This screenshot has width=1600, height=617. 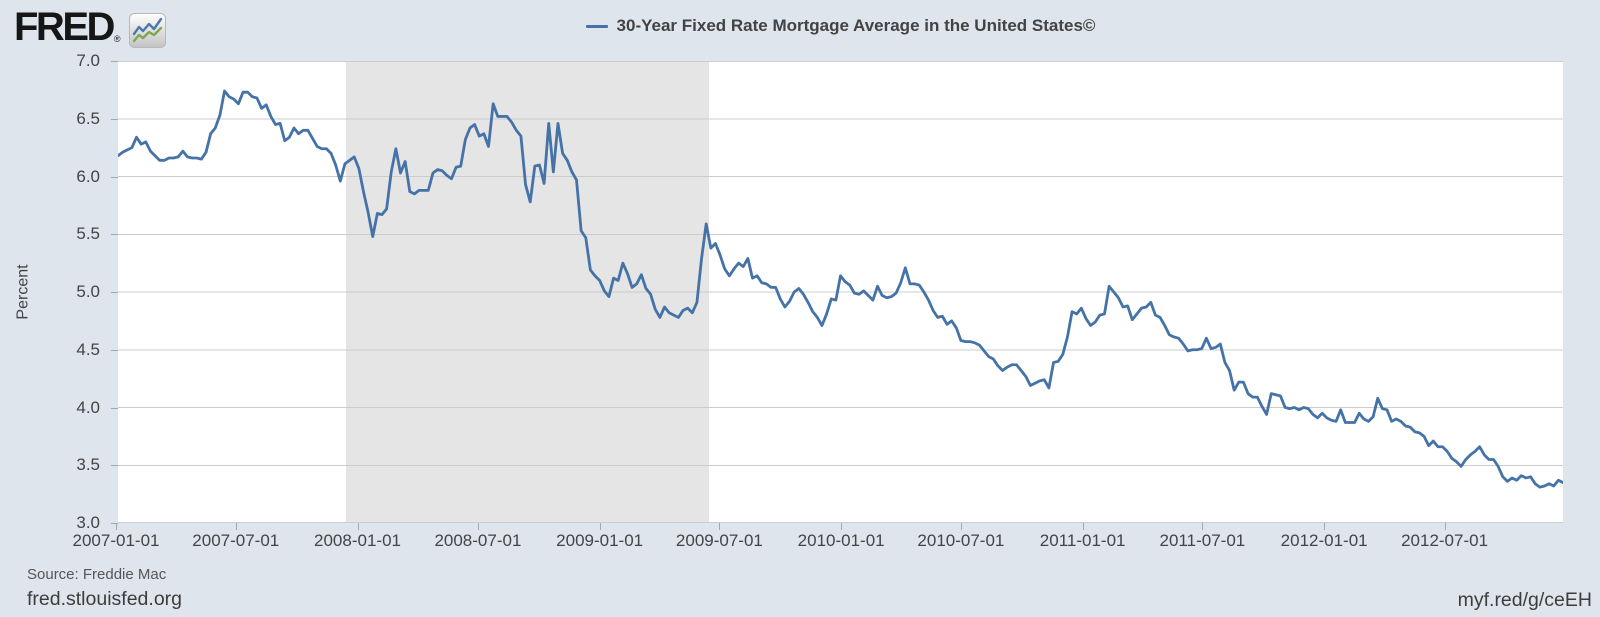 What do you see at coordinates (105, 599) in the screenshot?
I see `site-link: fred.stlouisfed.org` at bounding box center [105, 599].